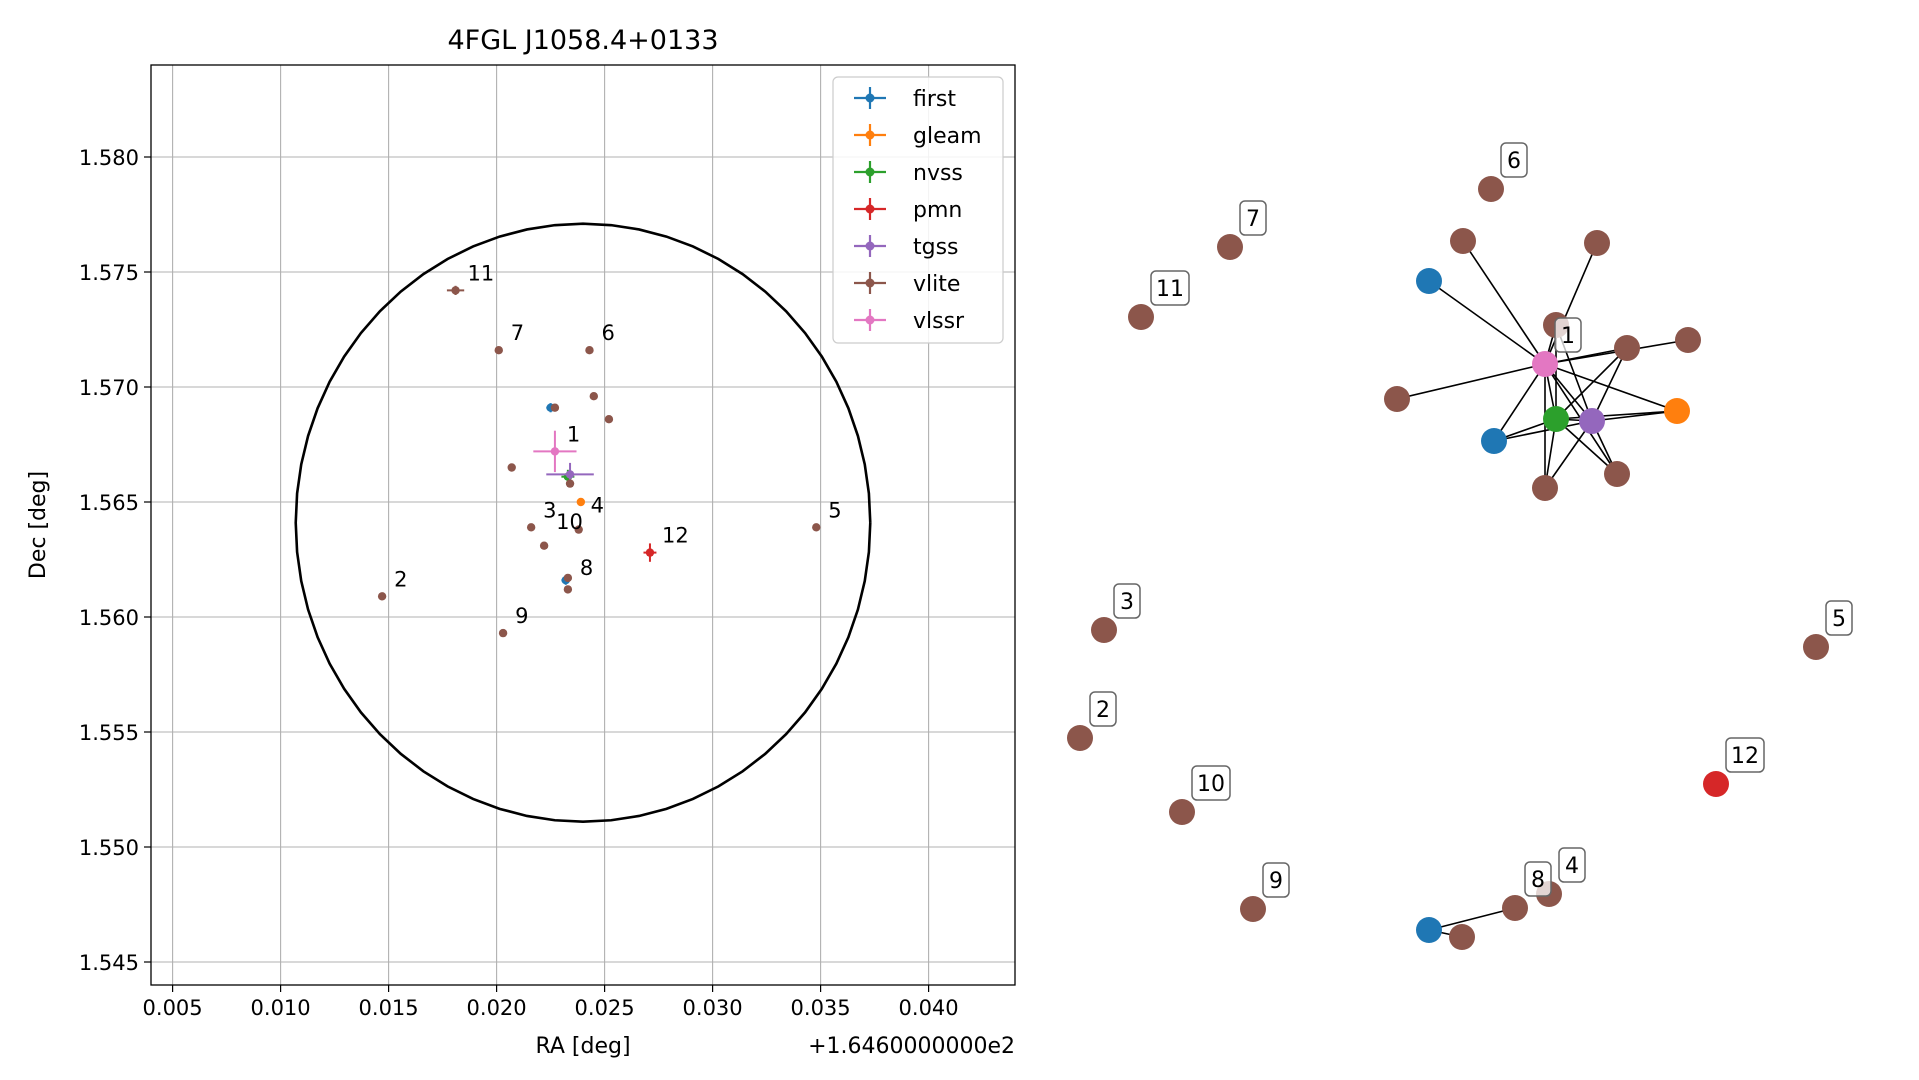 Image resolution: width=1919 pixels, height=1080 pixels. Describe the element at coordinates (569, 522) in the screenshot. I see `point-annotation: 10` at that location.